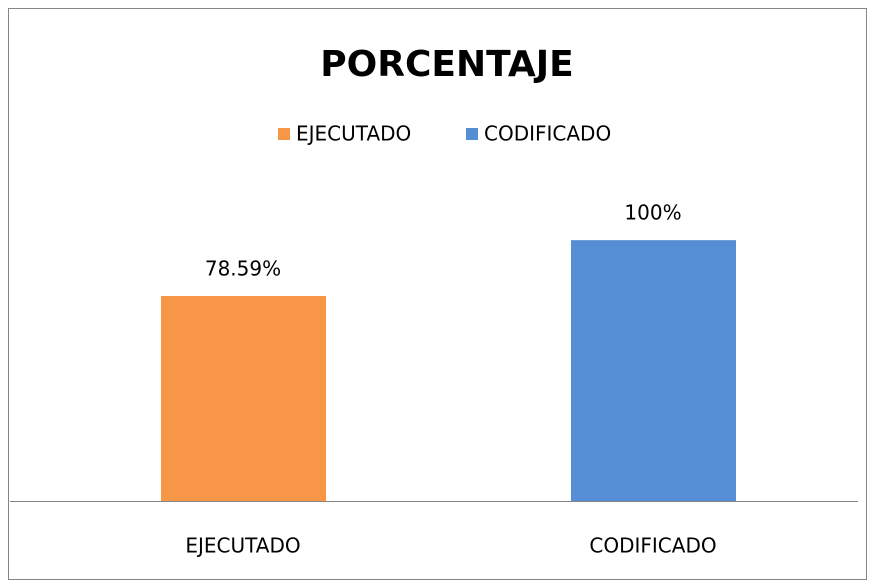  Describe the element at coordinates (547, 134) in the screenshot. I see `legend-label: CODIFICADO` at that location.